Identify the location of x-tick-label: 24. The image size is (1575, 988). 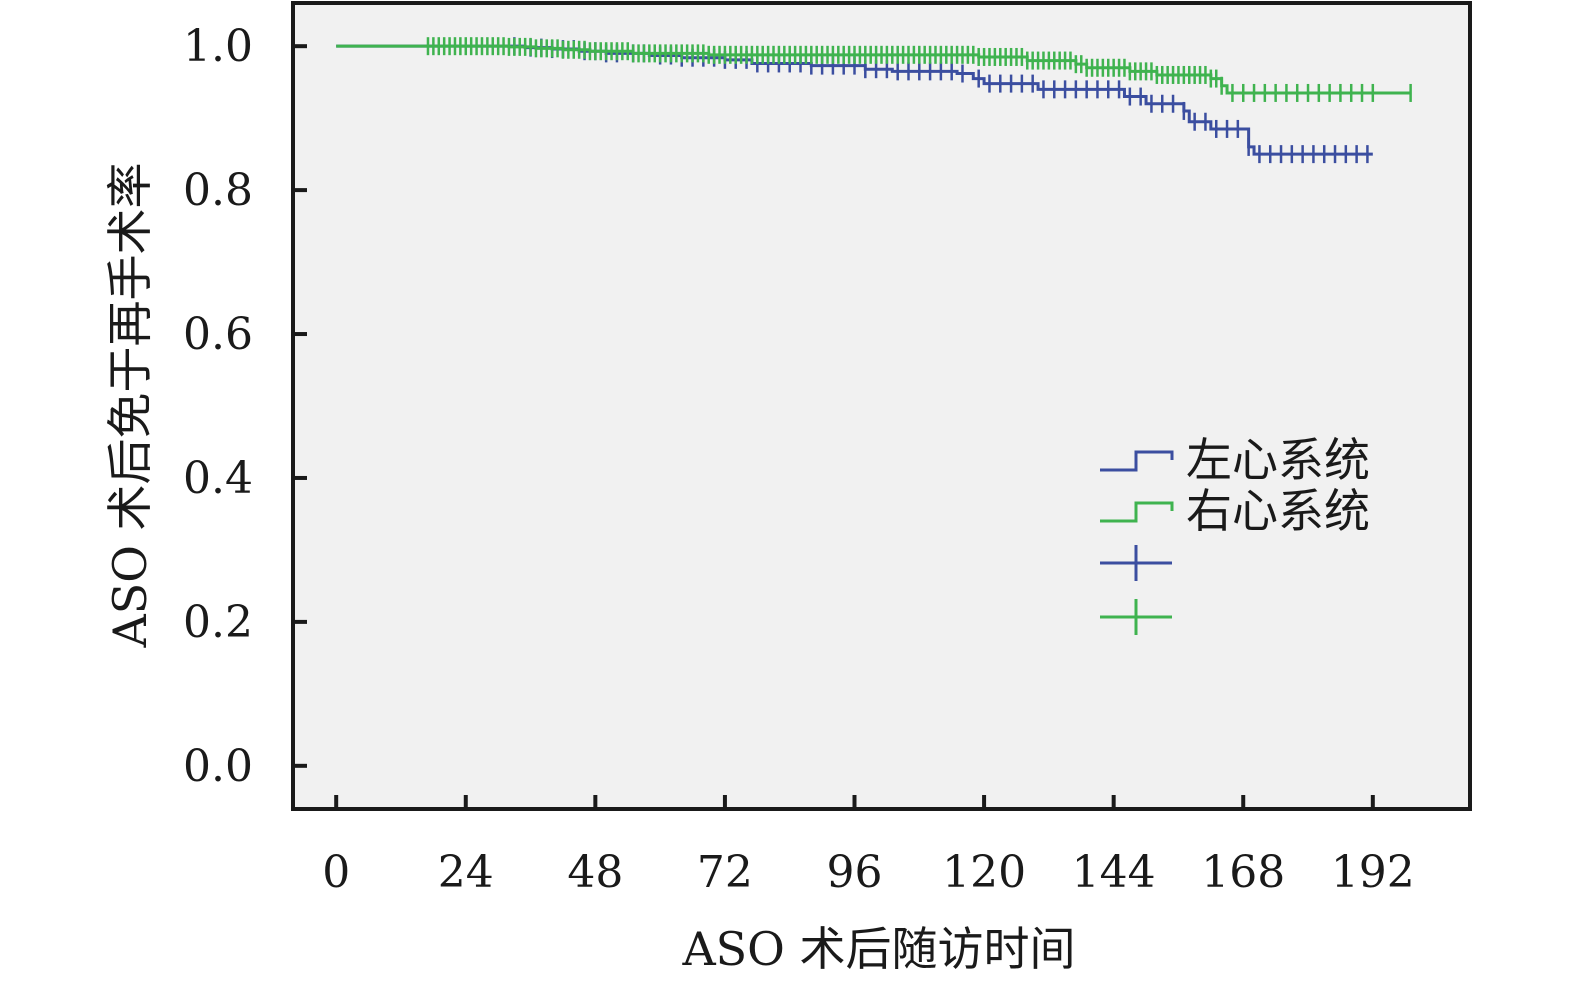
(466, 872).